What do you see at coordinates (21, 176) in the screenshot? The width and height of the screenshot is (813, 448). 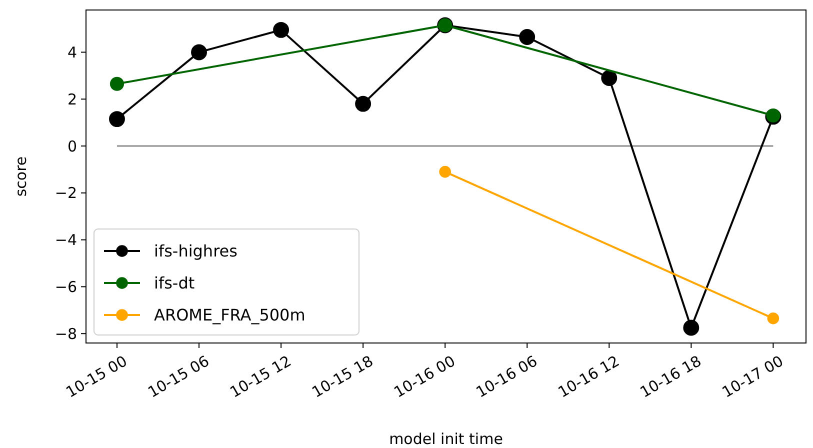 I see `y-axis-title: score` at bounding box center [21, 176].